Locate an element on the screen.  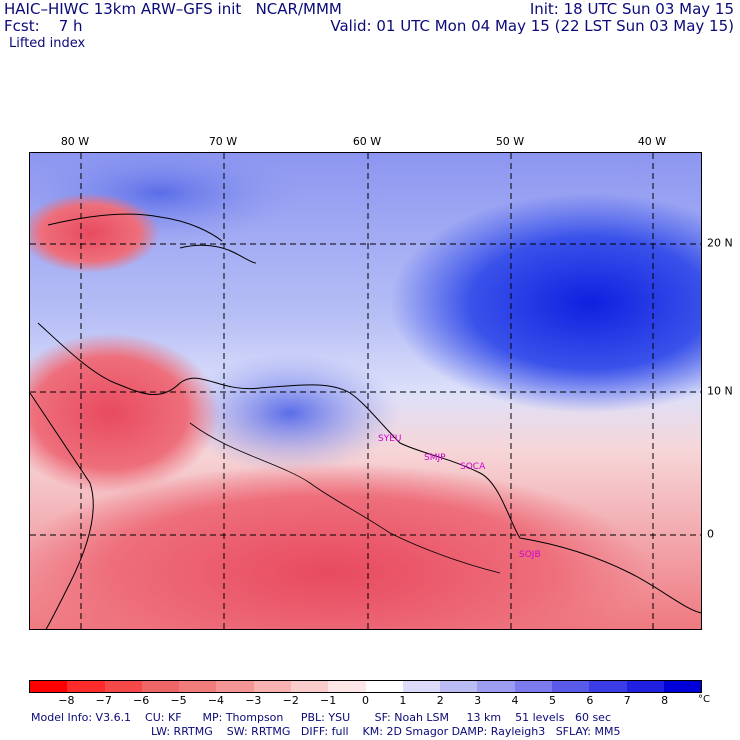
longitude-label-40w: 40 W is located at coordinates (652, 141).